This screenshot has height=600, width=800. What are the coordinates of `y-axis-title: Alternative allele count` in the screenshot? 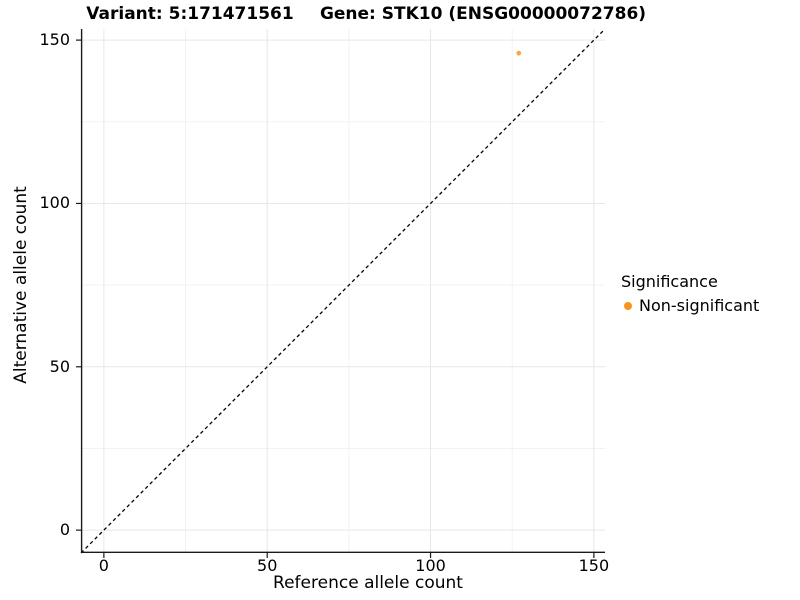 It's located at (21, 285).